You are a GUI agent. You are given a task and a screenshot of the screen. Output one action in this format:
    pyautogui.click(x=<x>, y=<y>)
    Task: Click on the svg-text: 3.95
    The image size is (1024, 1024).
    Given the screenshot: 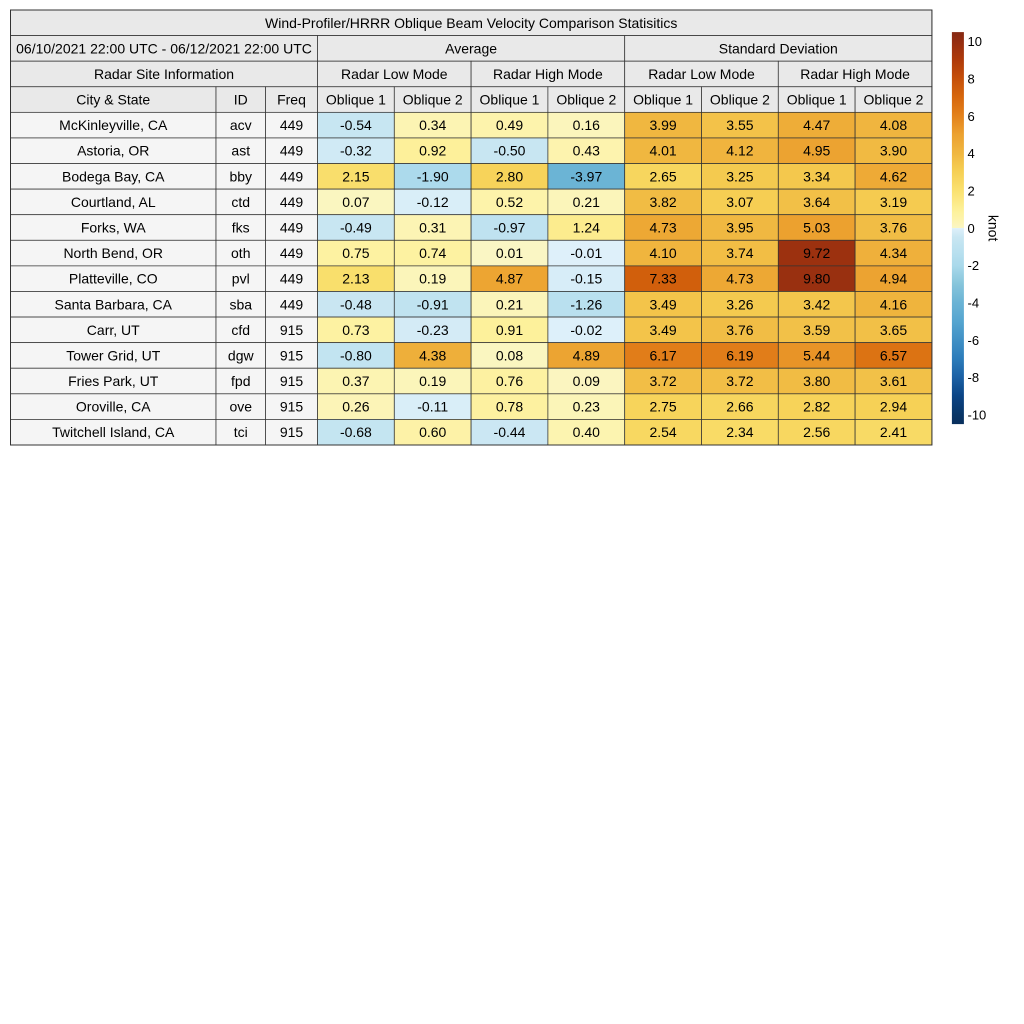 What is the action you would take?
    pyautogui.click(x=739, y=228)
    